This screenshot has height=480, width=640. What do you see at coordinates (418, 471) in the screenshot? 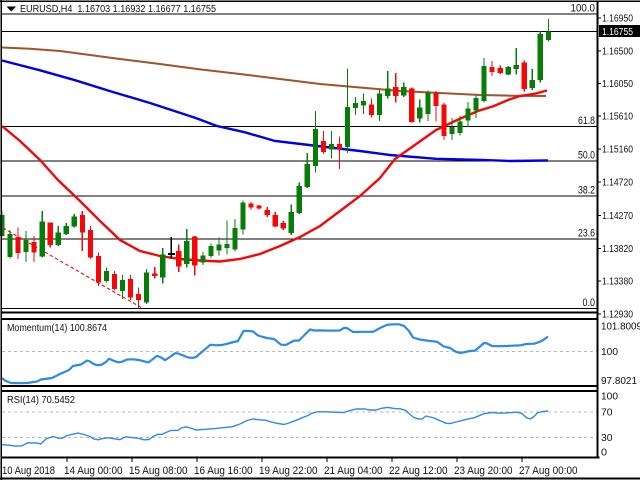
I see `svg-text: 22 Aug 12:00` at bounding box center [418, 471].